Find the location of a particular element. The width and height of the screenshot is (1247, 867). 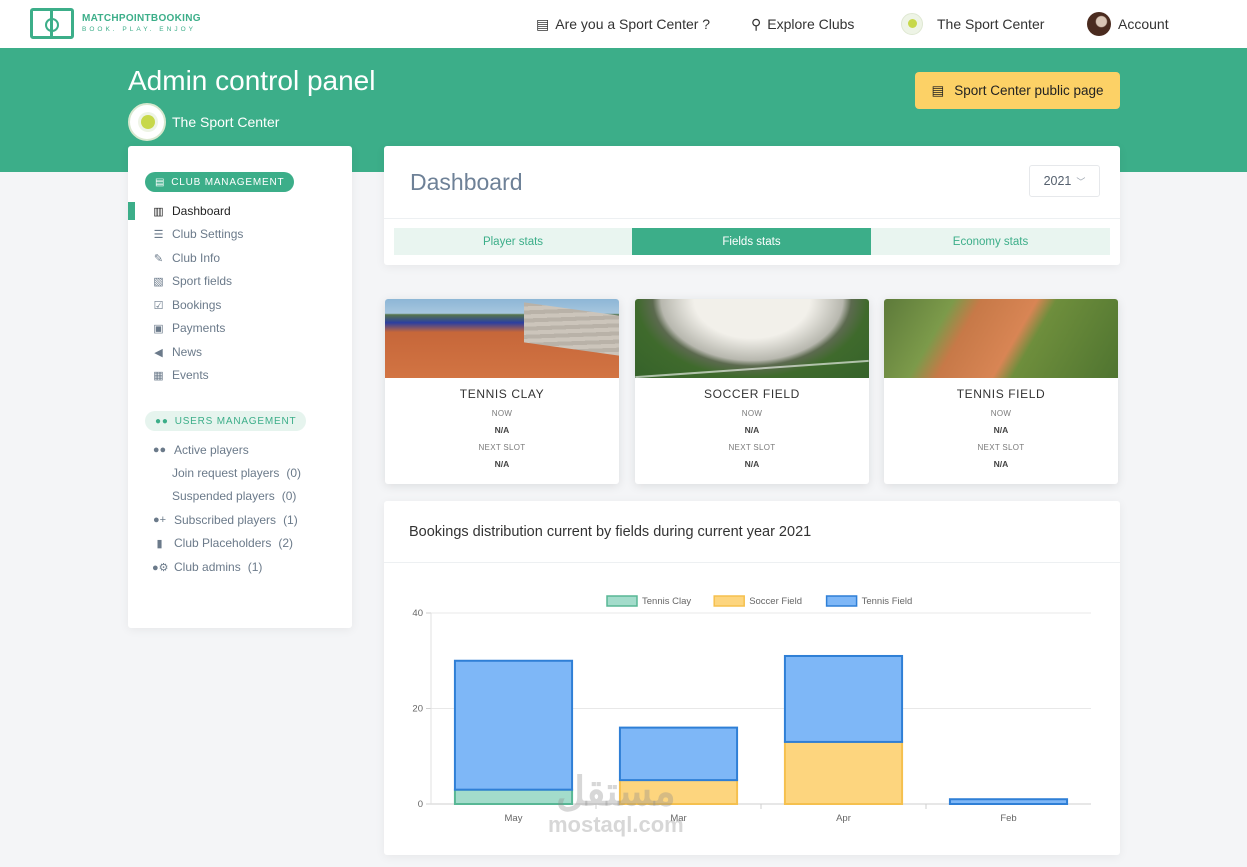

legend-label: Tennis Field is located at coordinates (887, 601).